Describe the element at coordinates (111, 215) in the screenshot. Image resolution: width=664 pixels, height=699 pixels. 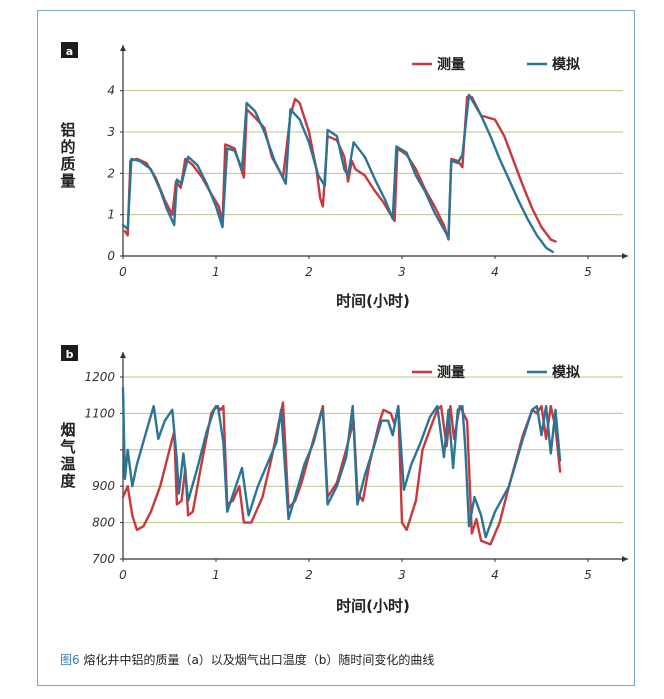
I see `y-tick-label: 1` at that location.